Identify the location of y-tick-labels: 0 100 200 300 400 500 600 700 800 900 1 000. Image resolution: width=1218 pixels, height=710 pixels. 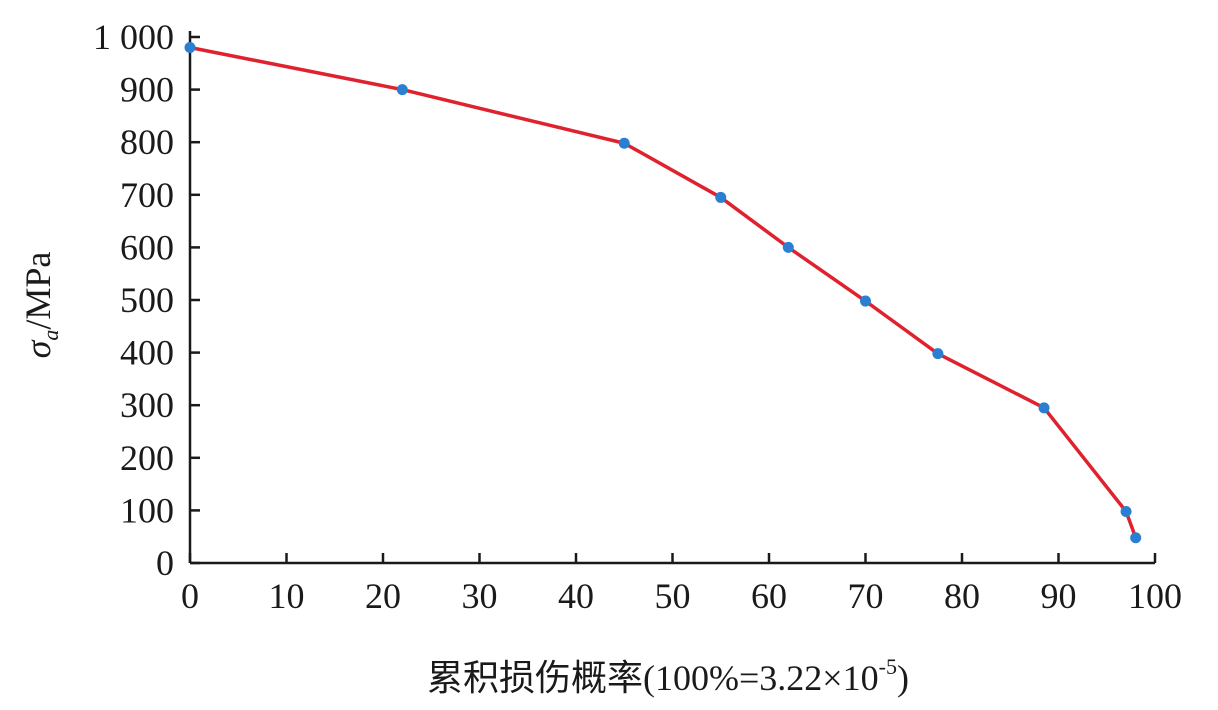
(133, 300).